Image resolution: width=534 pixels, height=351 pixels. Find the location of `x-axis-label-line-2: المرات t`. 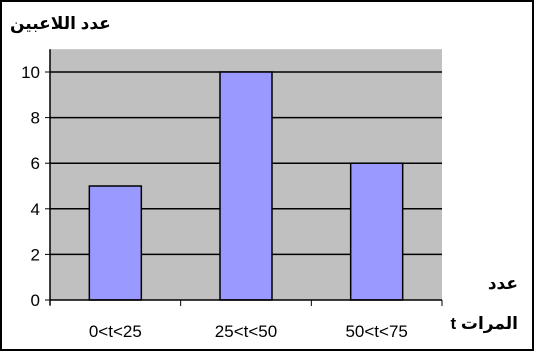

x-axis-label-line-2: المرات t is located at coordinates (484, 323).